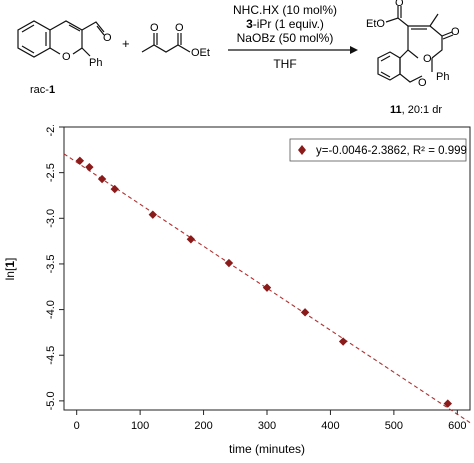  I want to click on y-tick-label: -4.0, so click(51, 309).